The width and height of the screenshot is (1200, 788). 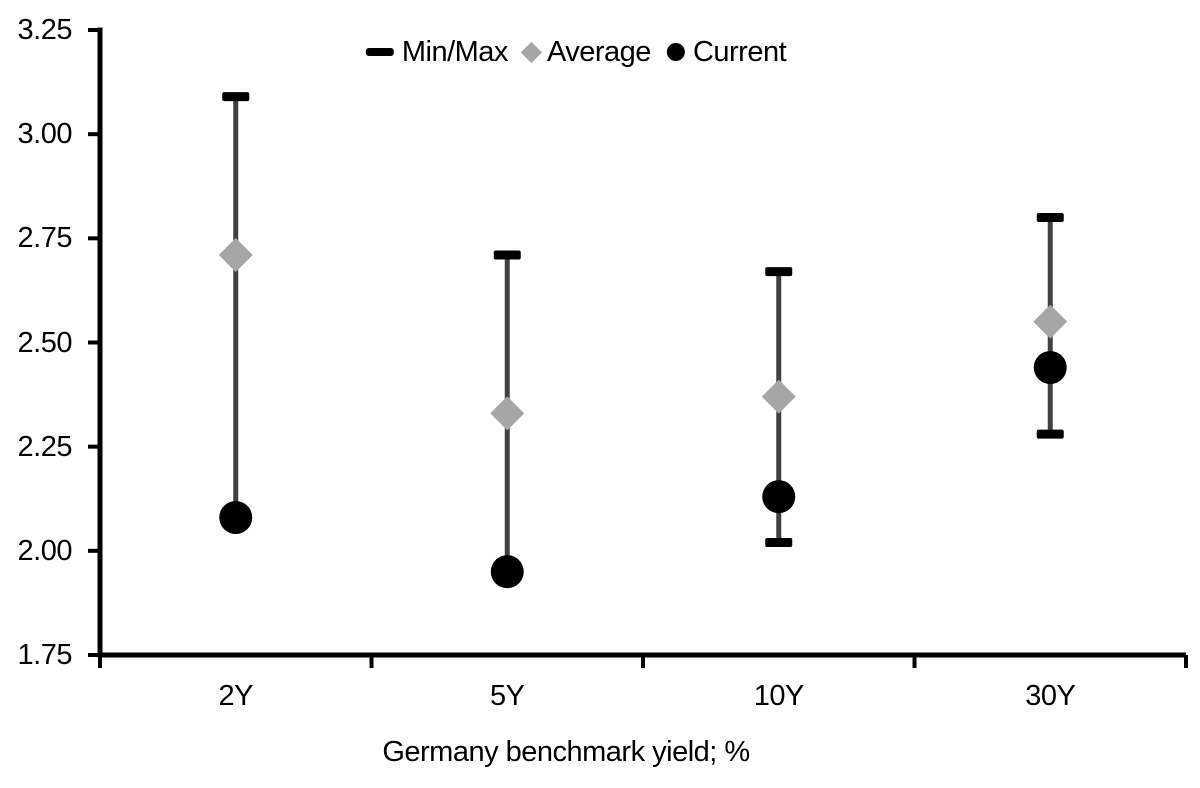 I want to click on y-tick-label: 2.50, so click(x=45, y=342).